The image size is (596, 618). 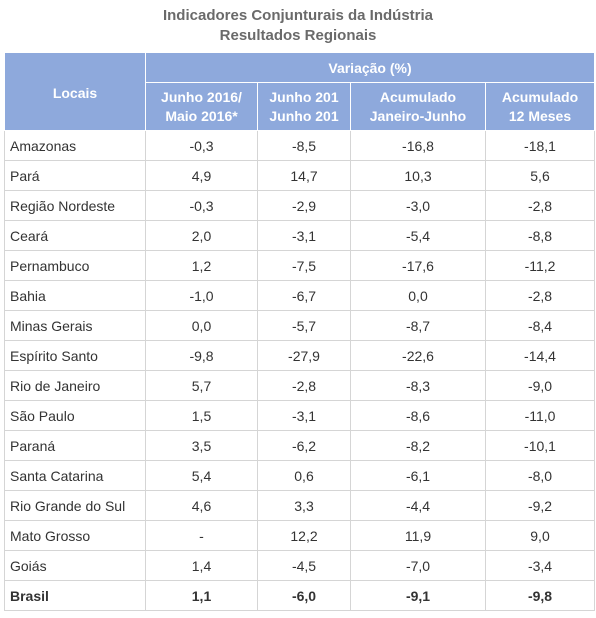 I want to click on row-value: -11,2, so click(x=540, y=265).